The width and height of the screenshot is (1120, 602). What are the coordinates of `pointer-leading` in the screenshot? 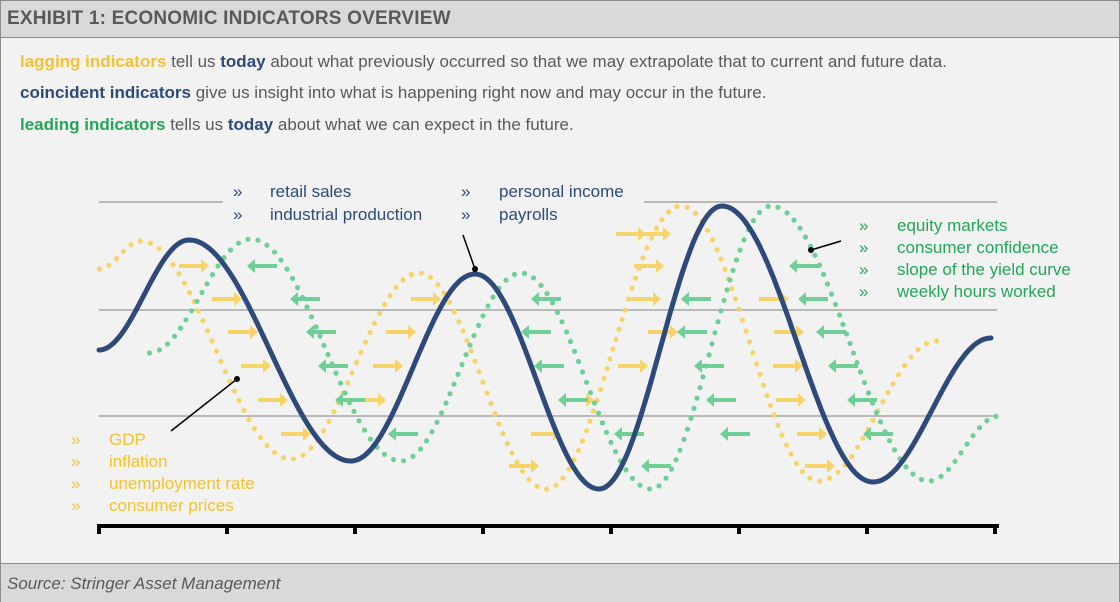 It's located at (826, 245).